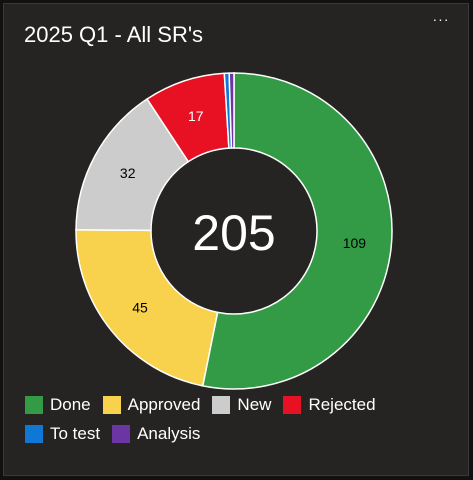 The width and height of the screenshot is (473, 480). I want to click on legend-label-new: New, so click(254, 404).